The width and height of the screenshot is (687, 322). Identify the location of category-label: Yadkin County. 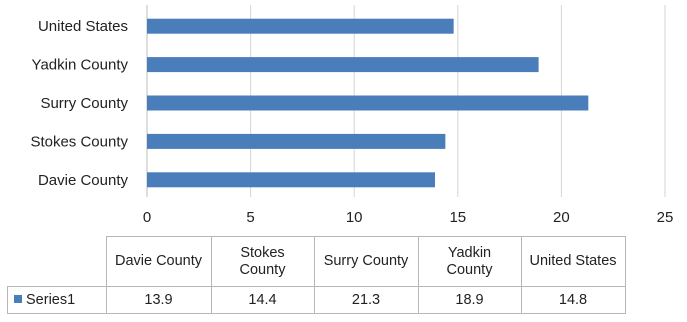
(80, 65).